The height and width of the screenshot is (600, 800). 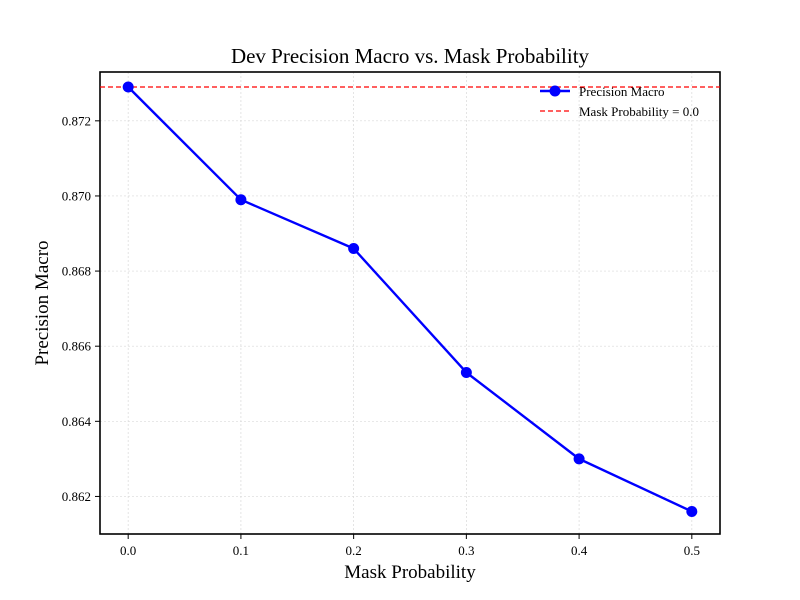 What do you see at coordinates (76, 271) in the screenshot?
I see `y-tick-label: 0.868` at bounding box center [76, 271].